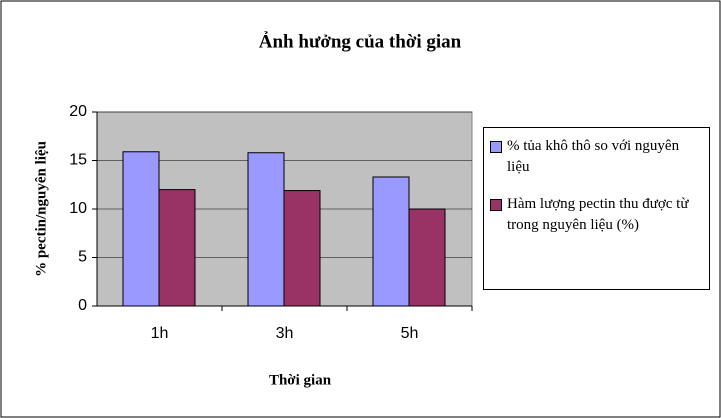  I want to click on x-axis-label: Thời gian, so click(300, 380).